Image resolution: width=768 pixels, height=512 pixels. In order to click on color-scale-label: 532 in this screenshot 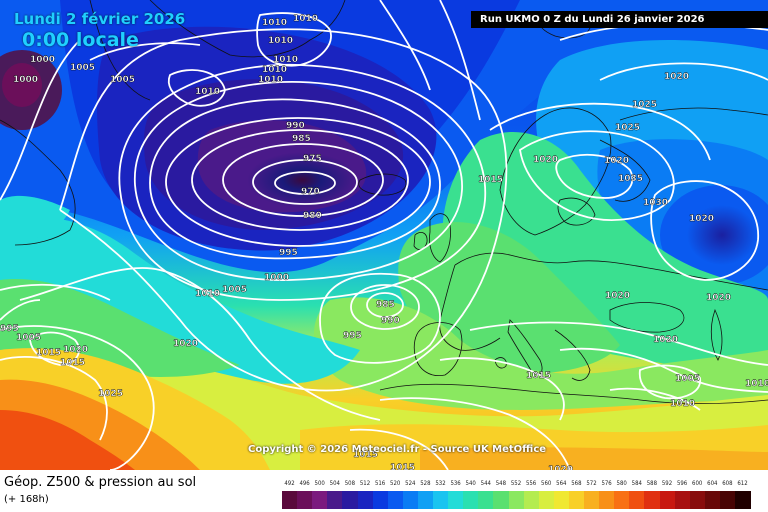, I will do `click(440, 483)`.